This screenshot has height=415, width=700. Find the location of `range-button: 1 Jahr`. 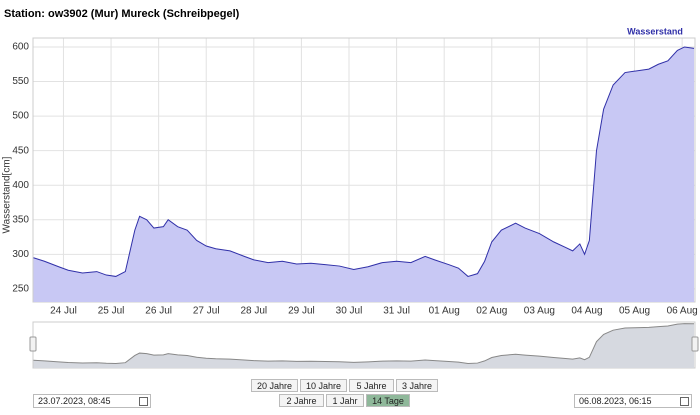

range-button: 1 Jahr is located at coordinates (345, 400).